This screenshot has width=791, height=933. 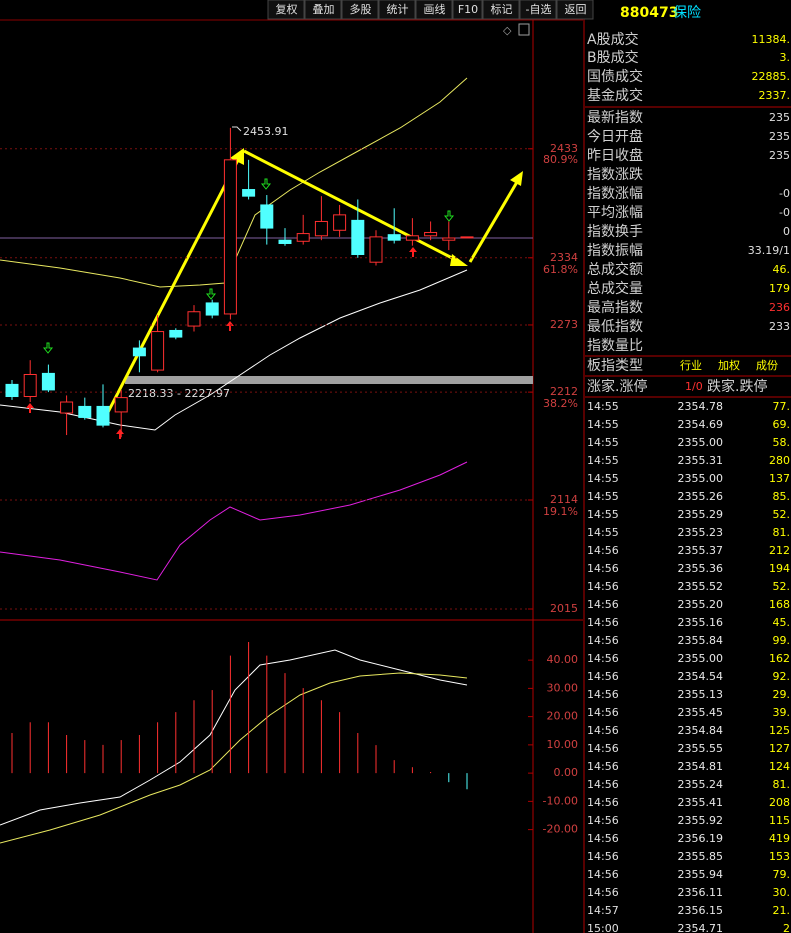 What do you see at coordinates (782, 496) in the screenshot?
I see `tick-volume: 85.` at bounding box center [782, 496].